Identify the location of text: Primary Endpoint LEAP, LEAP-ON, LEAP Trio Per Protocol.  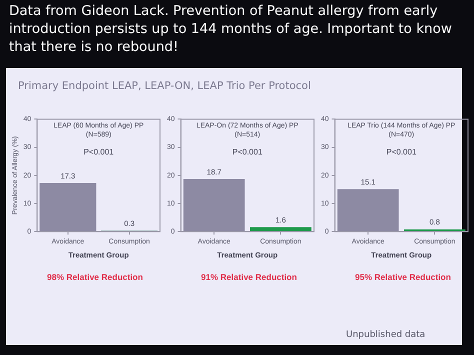
(164, 86).